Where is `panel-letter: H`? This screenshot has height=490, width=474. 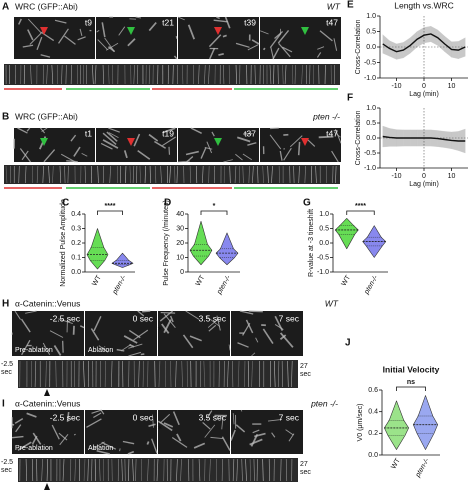 panel-letter: H is located at coordinates (5, 304).